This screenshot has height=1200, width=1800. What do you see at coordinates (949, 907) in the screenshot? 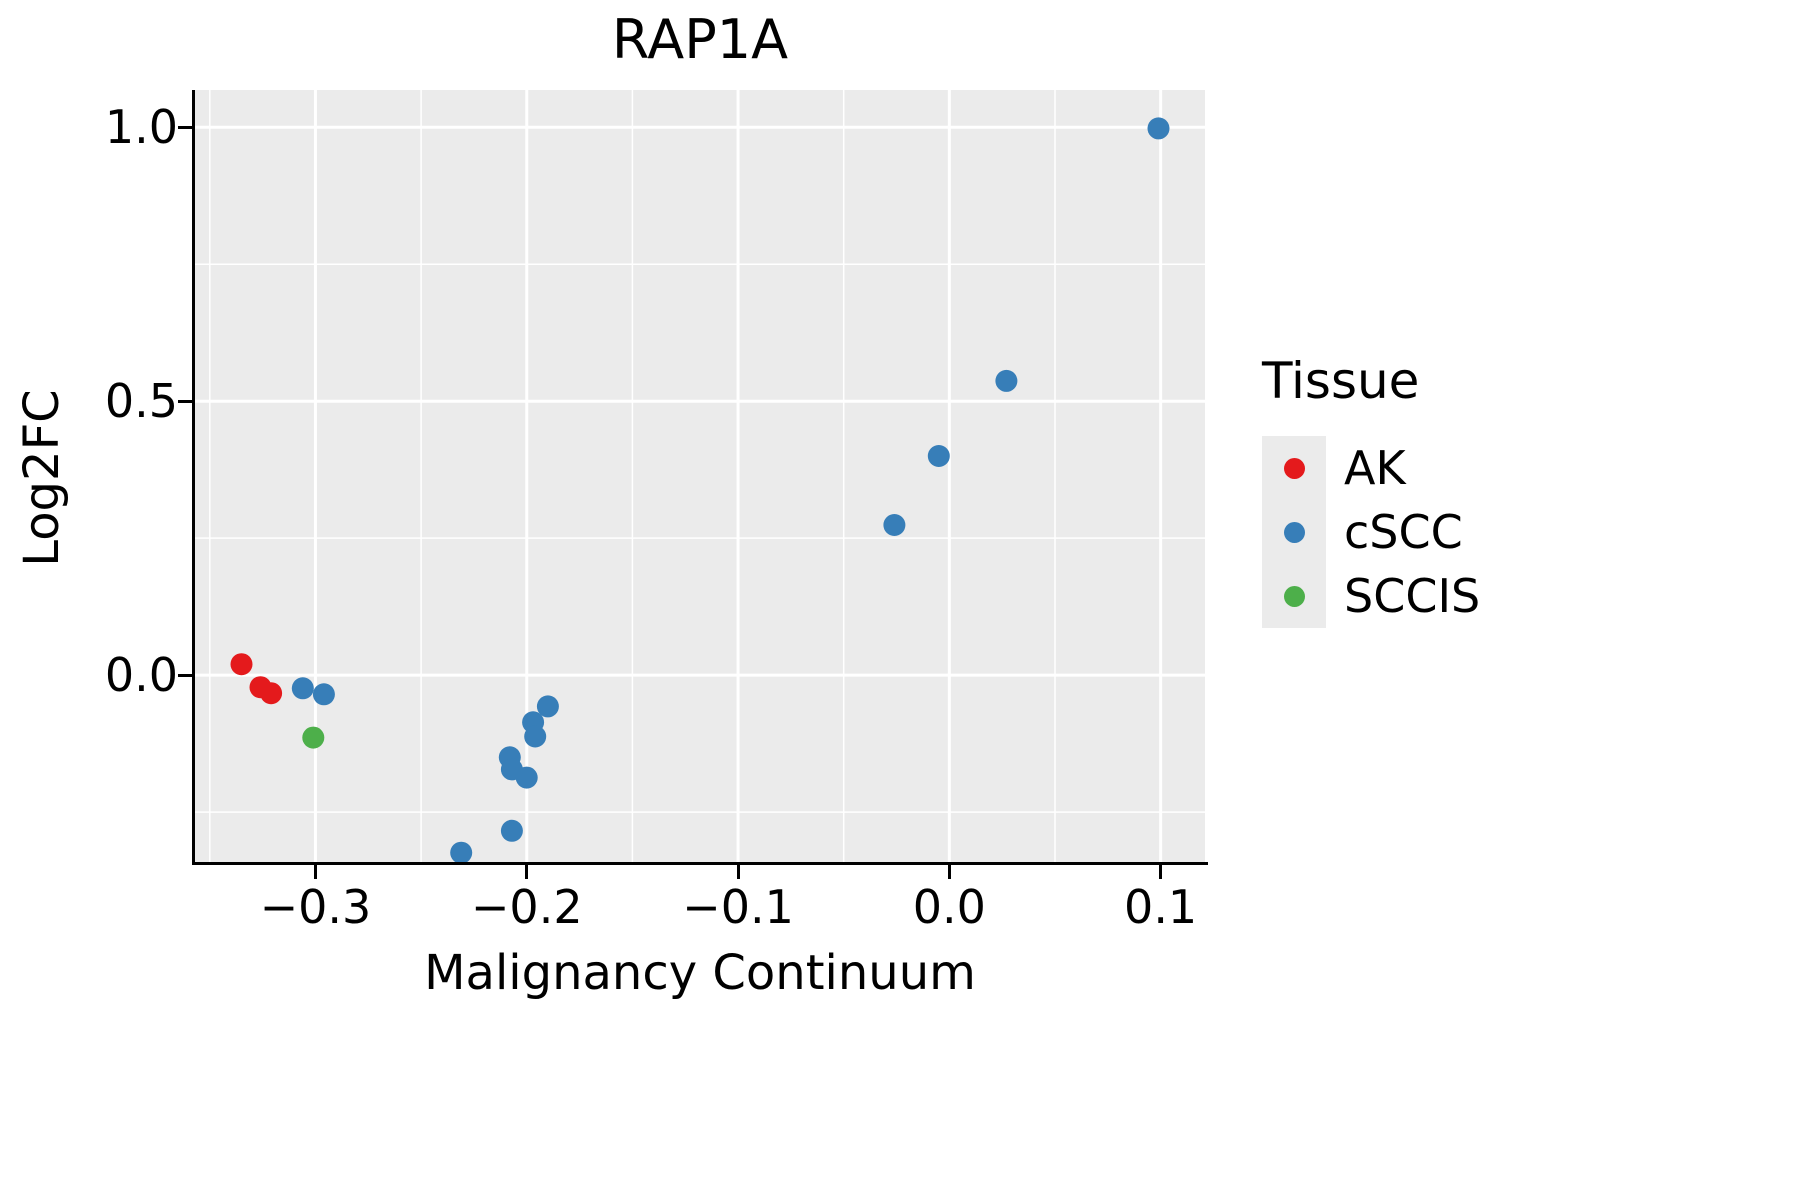
I see `x-tick-label: 0.0` at bounding box center [949, 907].